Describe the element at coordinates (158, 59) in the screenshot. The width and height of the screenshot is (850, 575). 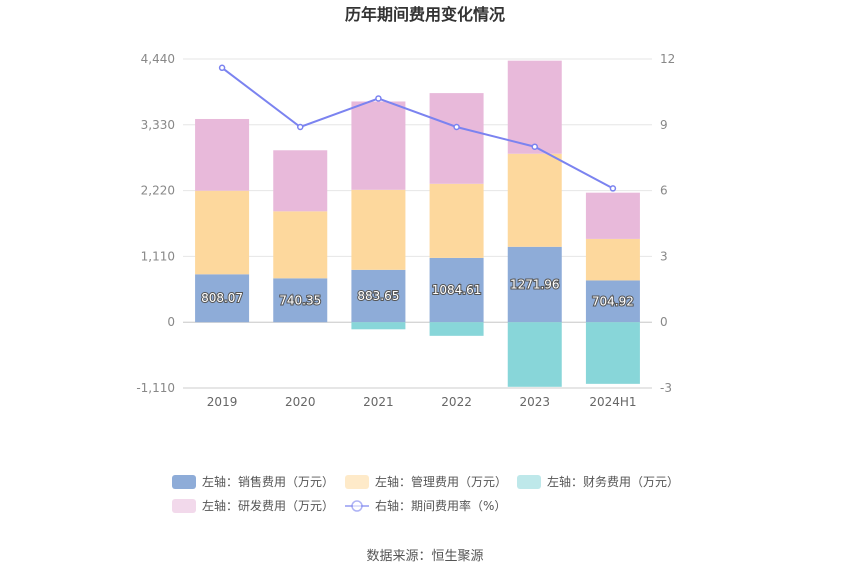
I see `left-tick-label: 4,440` at that location.